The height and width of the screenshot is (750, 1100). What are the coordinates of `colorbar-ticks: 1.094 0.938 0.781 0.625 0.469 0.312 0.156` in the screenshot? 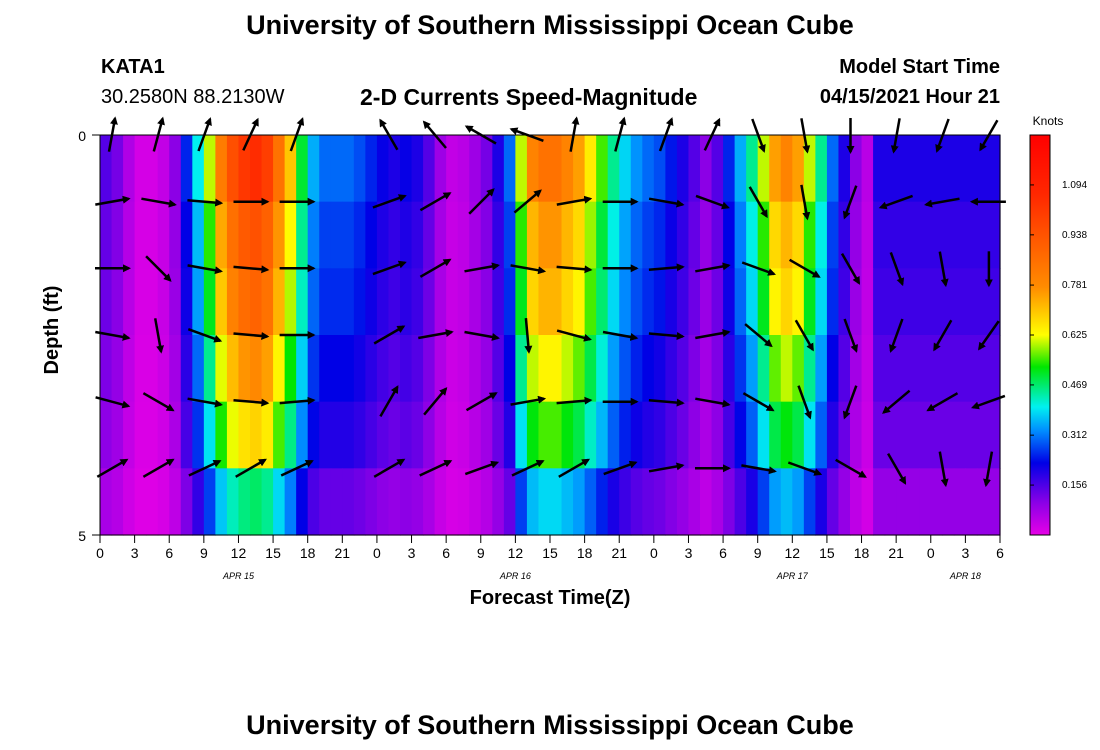 It's located at (1058, 335).